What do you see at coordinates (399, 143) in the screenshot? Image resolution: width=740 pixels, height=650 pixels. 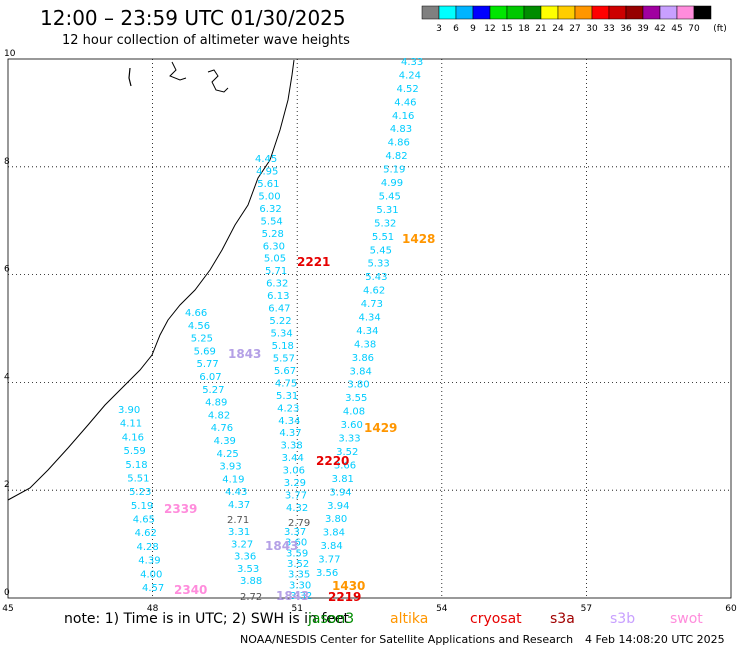 I see `wave-height-value: 4.86` at bounding box center [399, 143].